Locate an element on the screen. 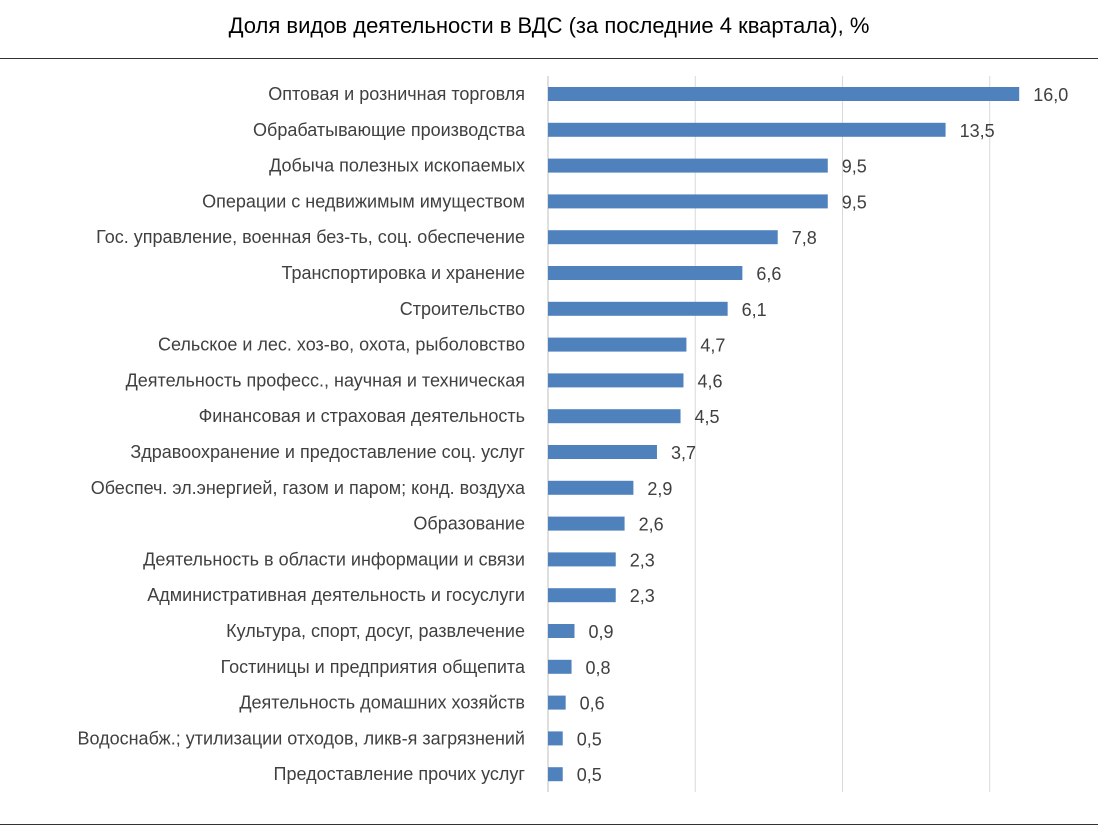 The image size is (1098, 830). category-label: Обрабатывающие производства is located at coordinates (389, 130).